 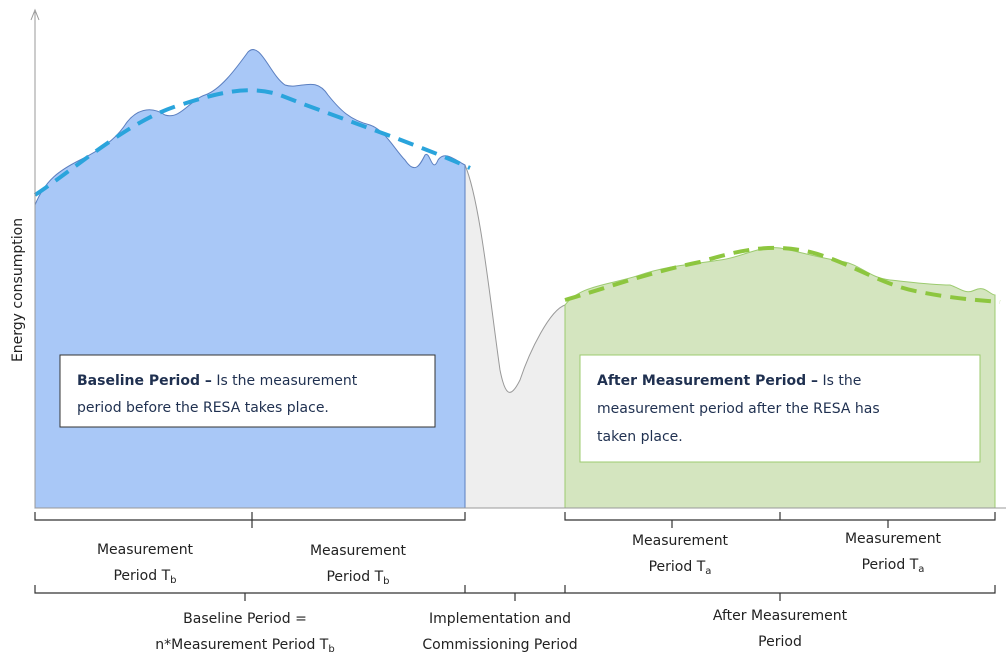 I want to click on box-text: Is the, so click(x=842, y=381).